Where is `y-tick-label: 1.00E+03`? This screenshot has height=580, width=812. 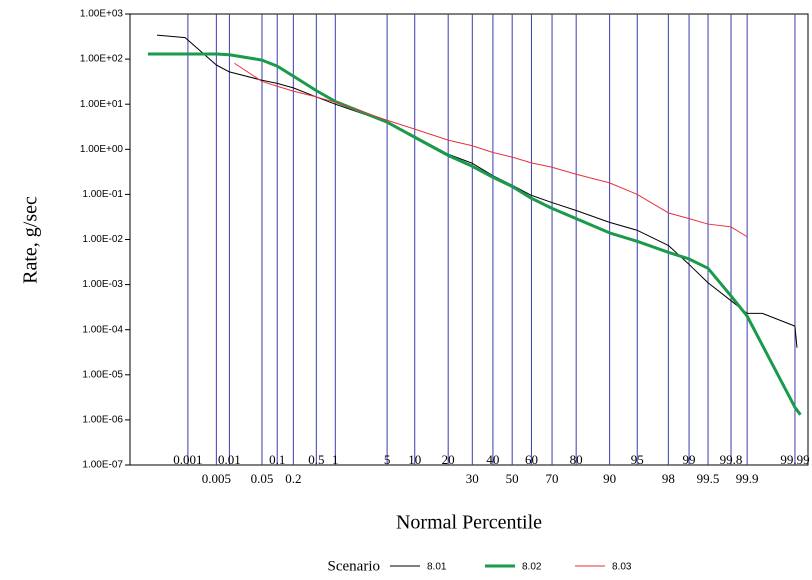
y-tick-label: 1.00E+03 is located at coordinates (102, 14).